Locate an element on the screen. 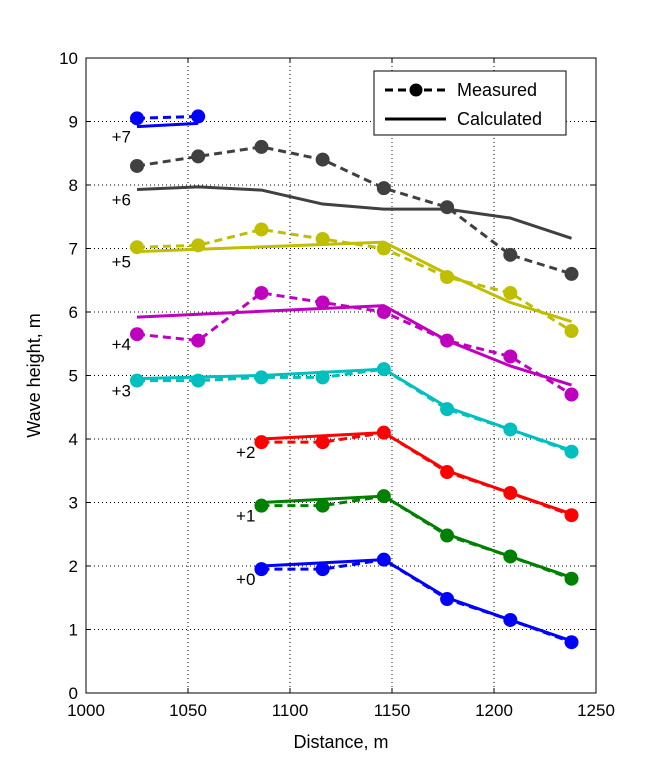 The image size is (657, 780). legend: Measured Calculated is located at coordinates (470, 103).